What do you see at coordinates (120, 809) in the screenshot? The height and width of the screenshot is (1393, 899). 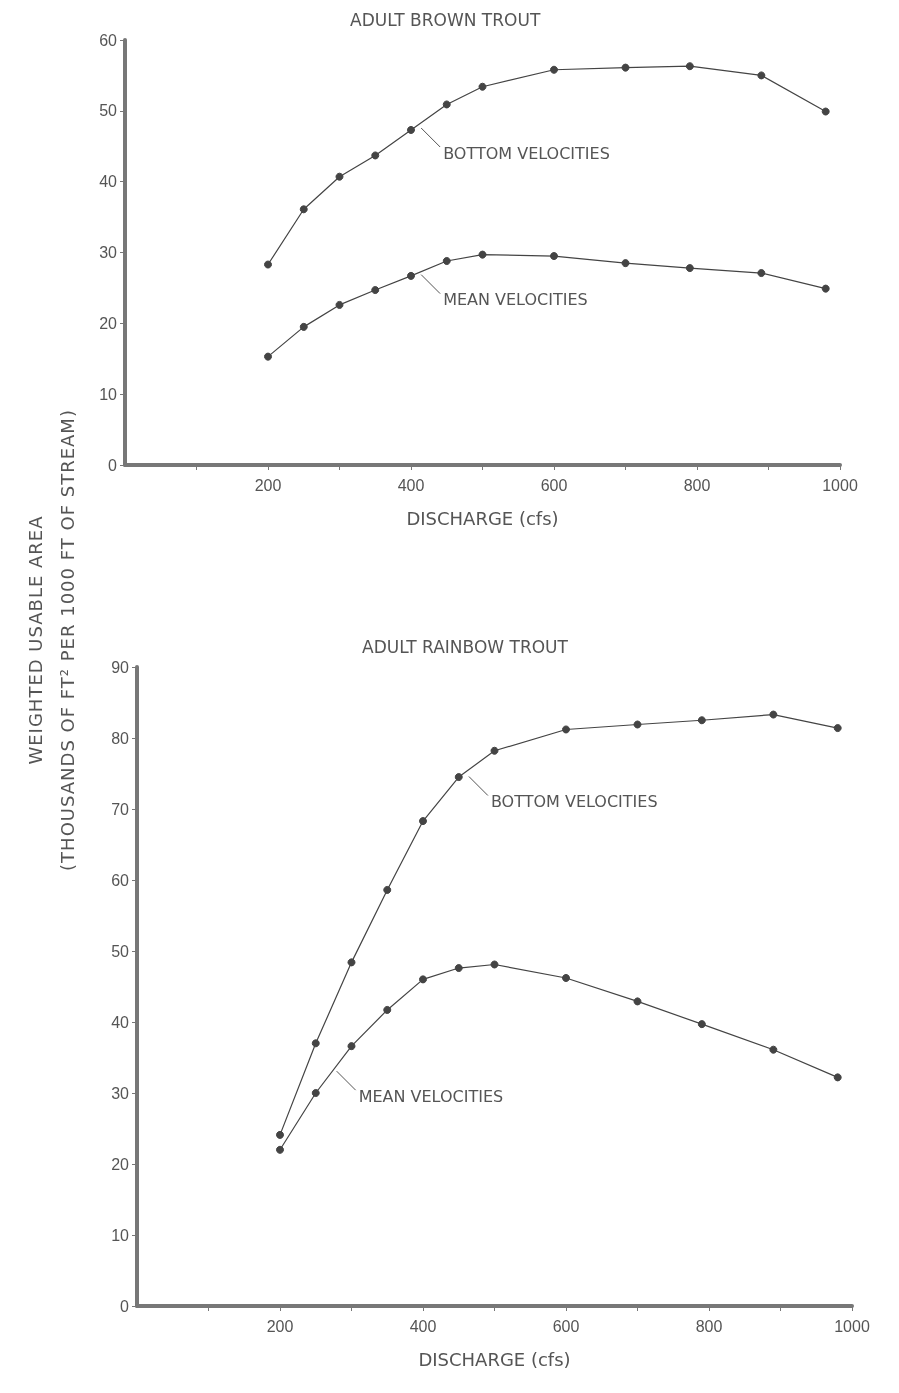 I see `y-tick-label: 70` at bounding box center [120, 809].